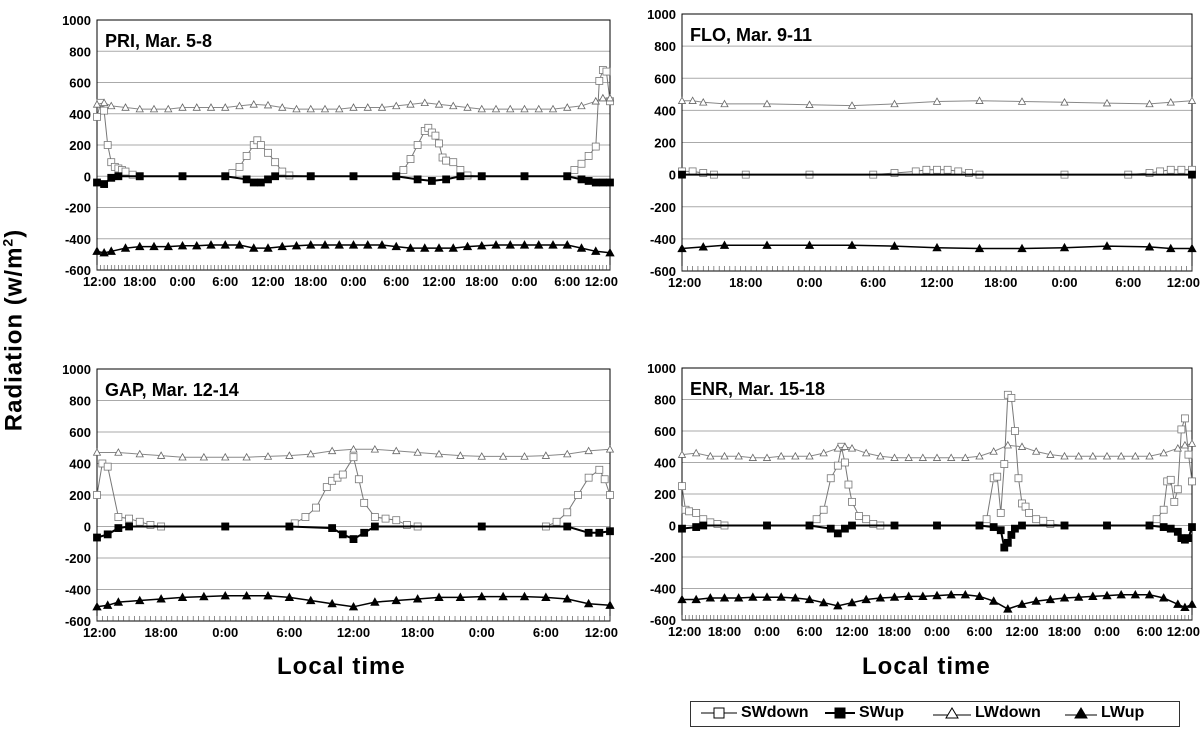 Image resolution: width=1201 pixels, height=736 pixels. Describe the element at coordinates (882, 712) in the screenshot. I see `legend-swup-label: SWup` at that location.